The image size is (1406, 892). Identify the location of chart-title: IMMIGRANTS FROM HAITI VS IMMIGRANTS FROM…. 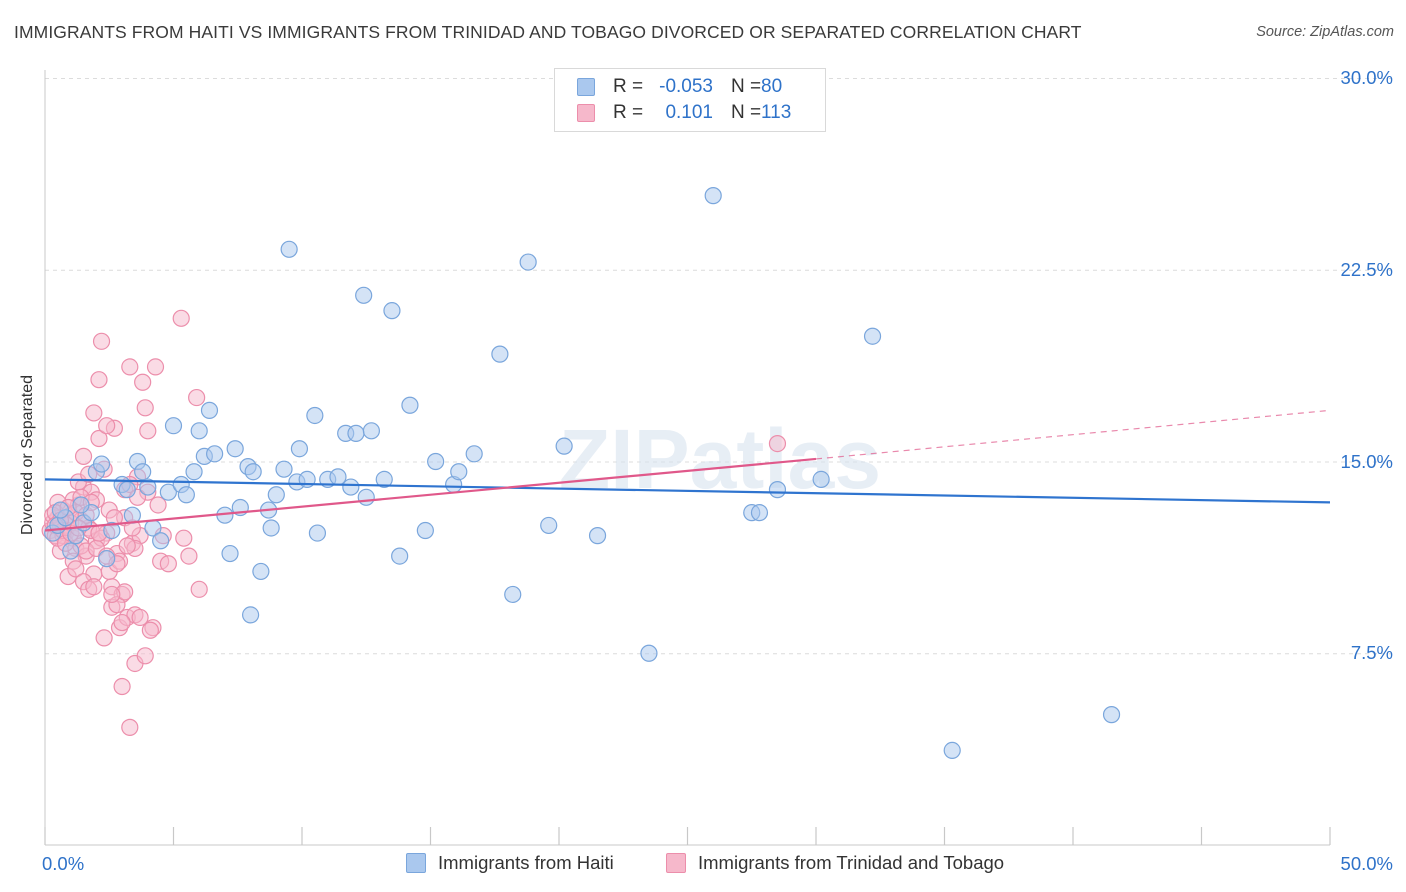
(548, 32).